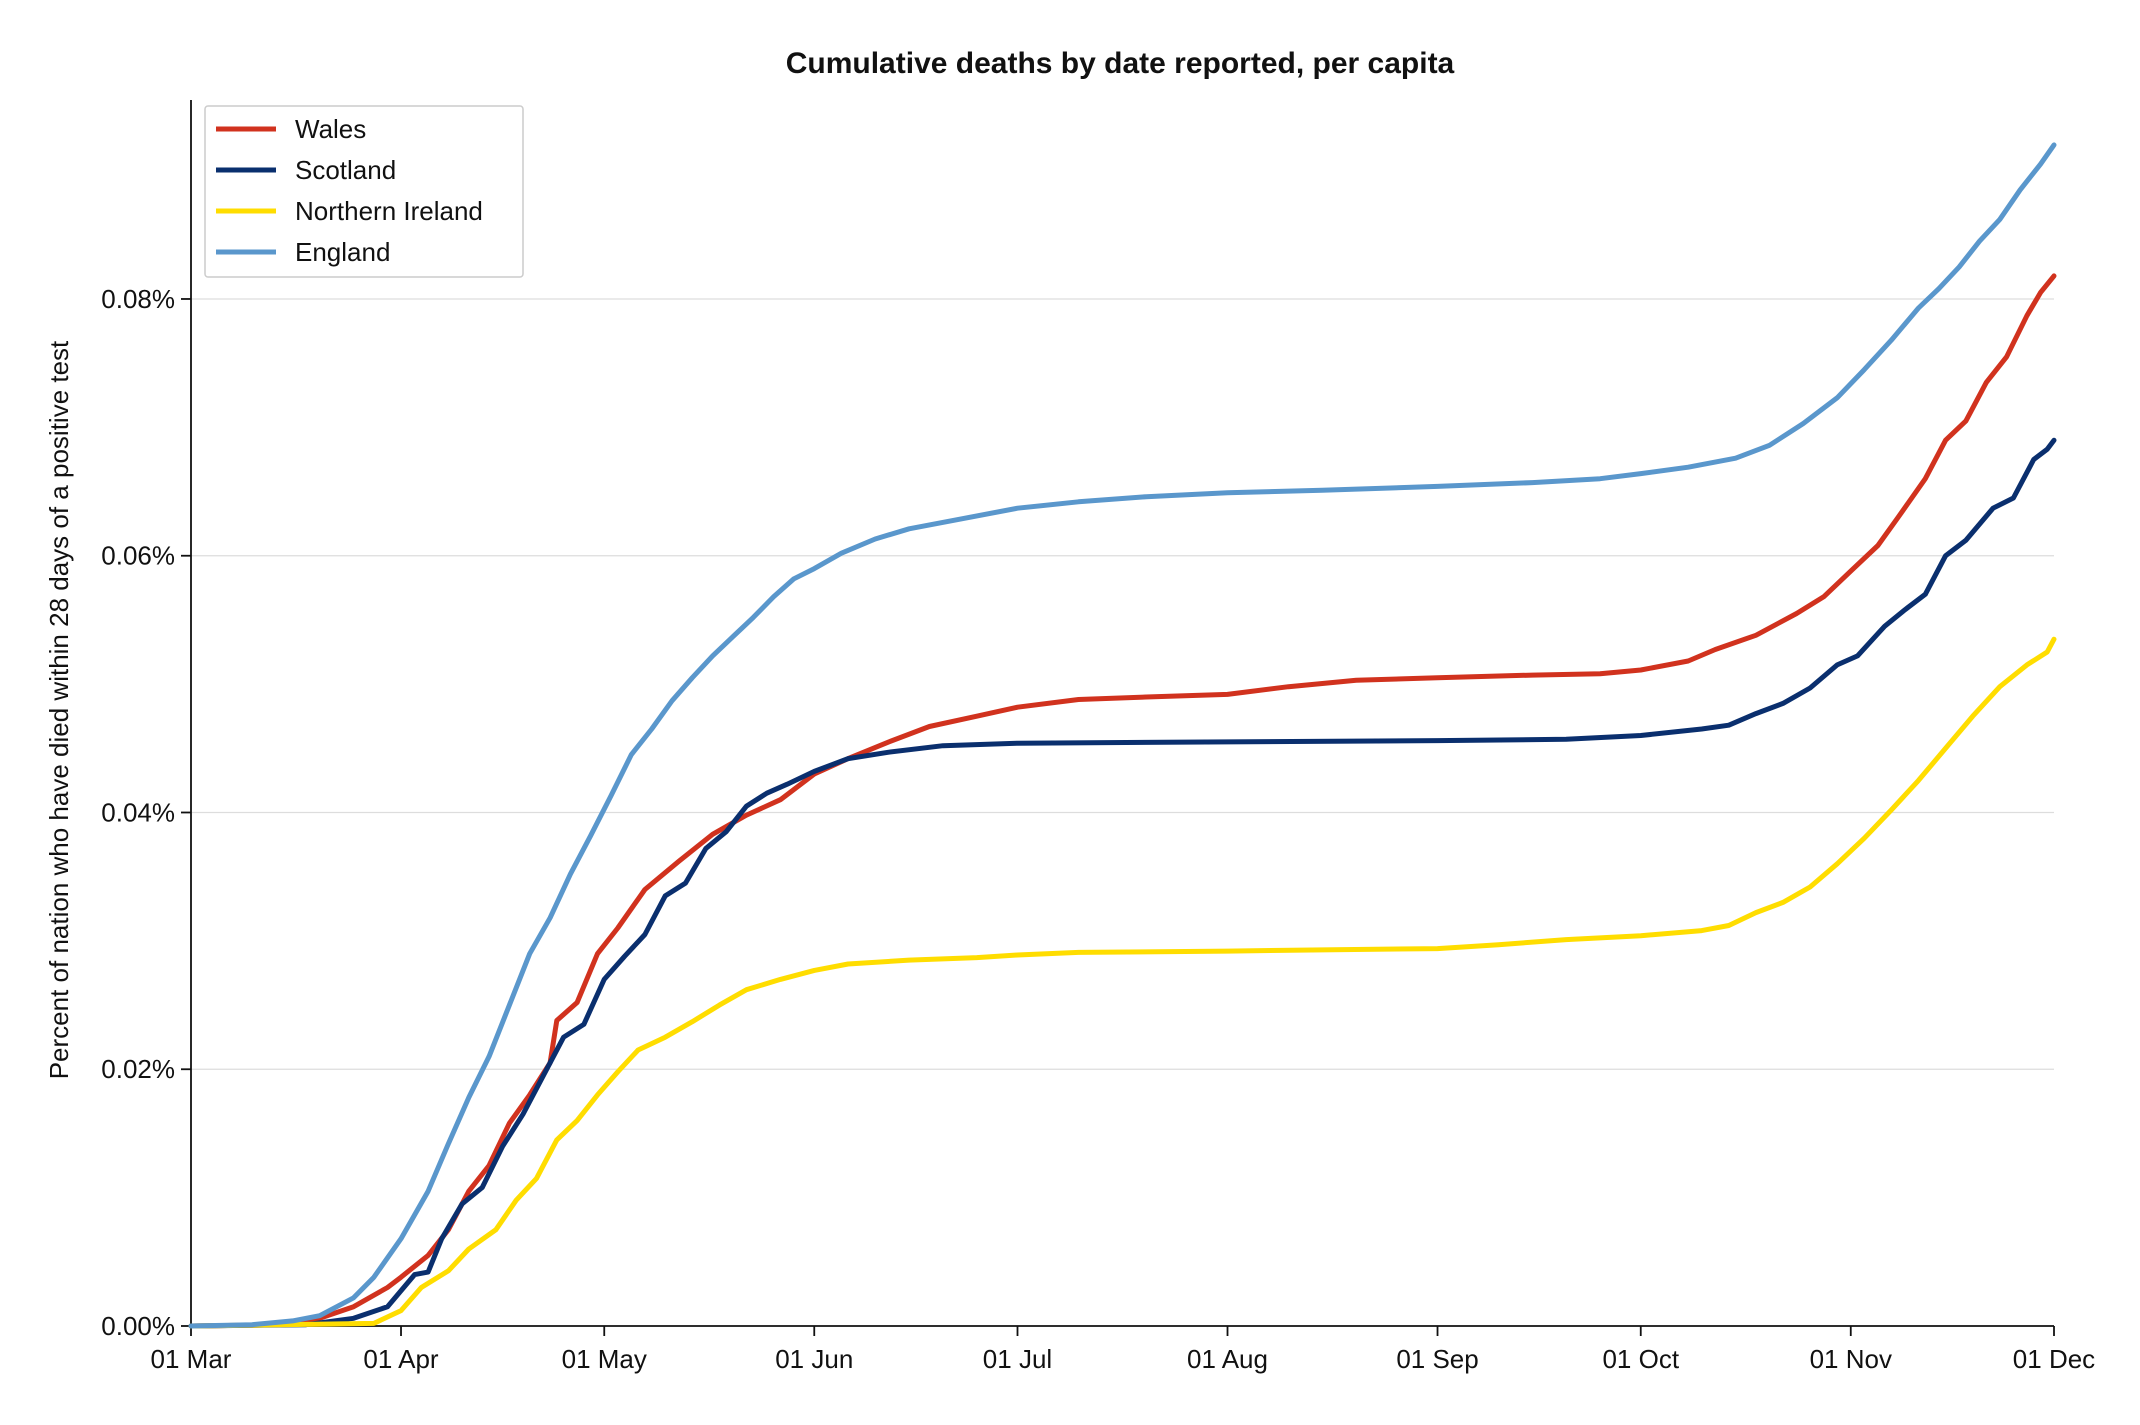  I want to click on legend-item-wales: Wales, so click(291, 129).